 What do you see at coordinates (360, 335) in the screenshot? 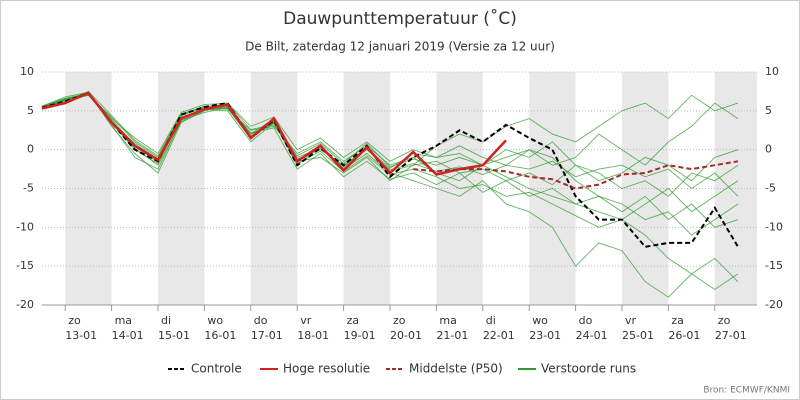
I see `x-tick-date: 19-01` at bounding box center [360, 335].